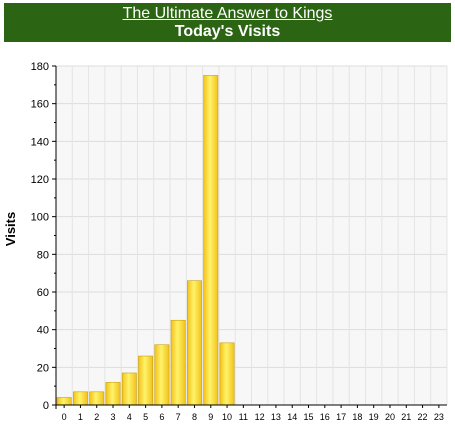  I want to click on y-tick-labels: 0 20 40 60 80 100 120 140 160 180, so click(40, 236).